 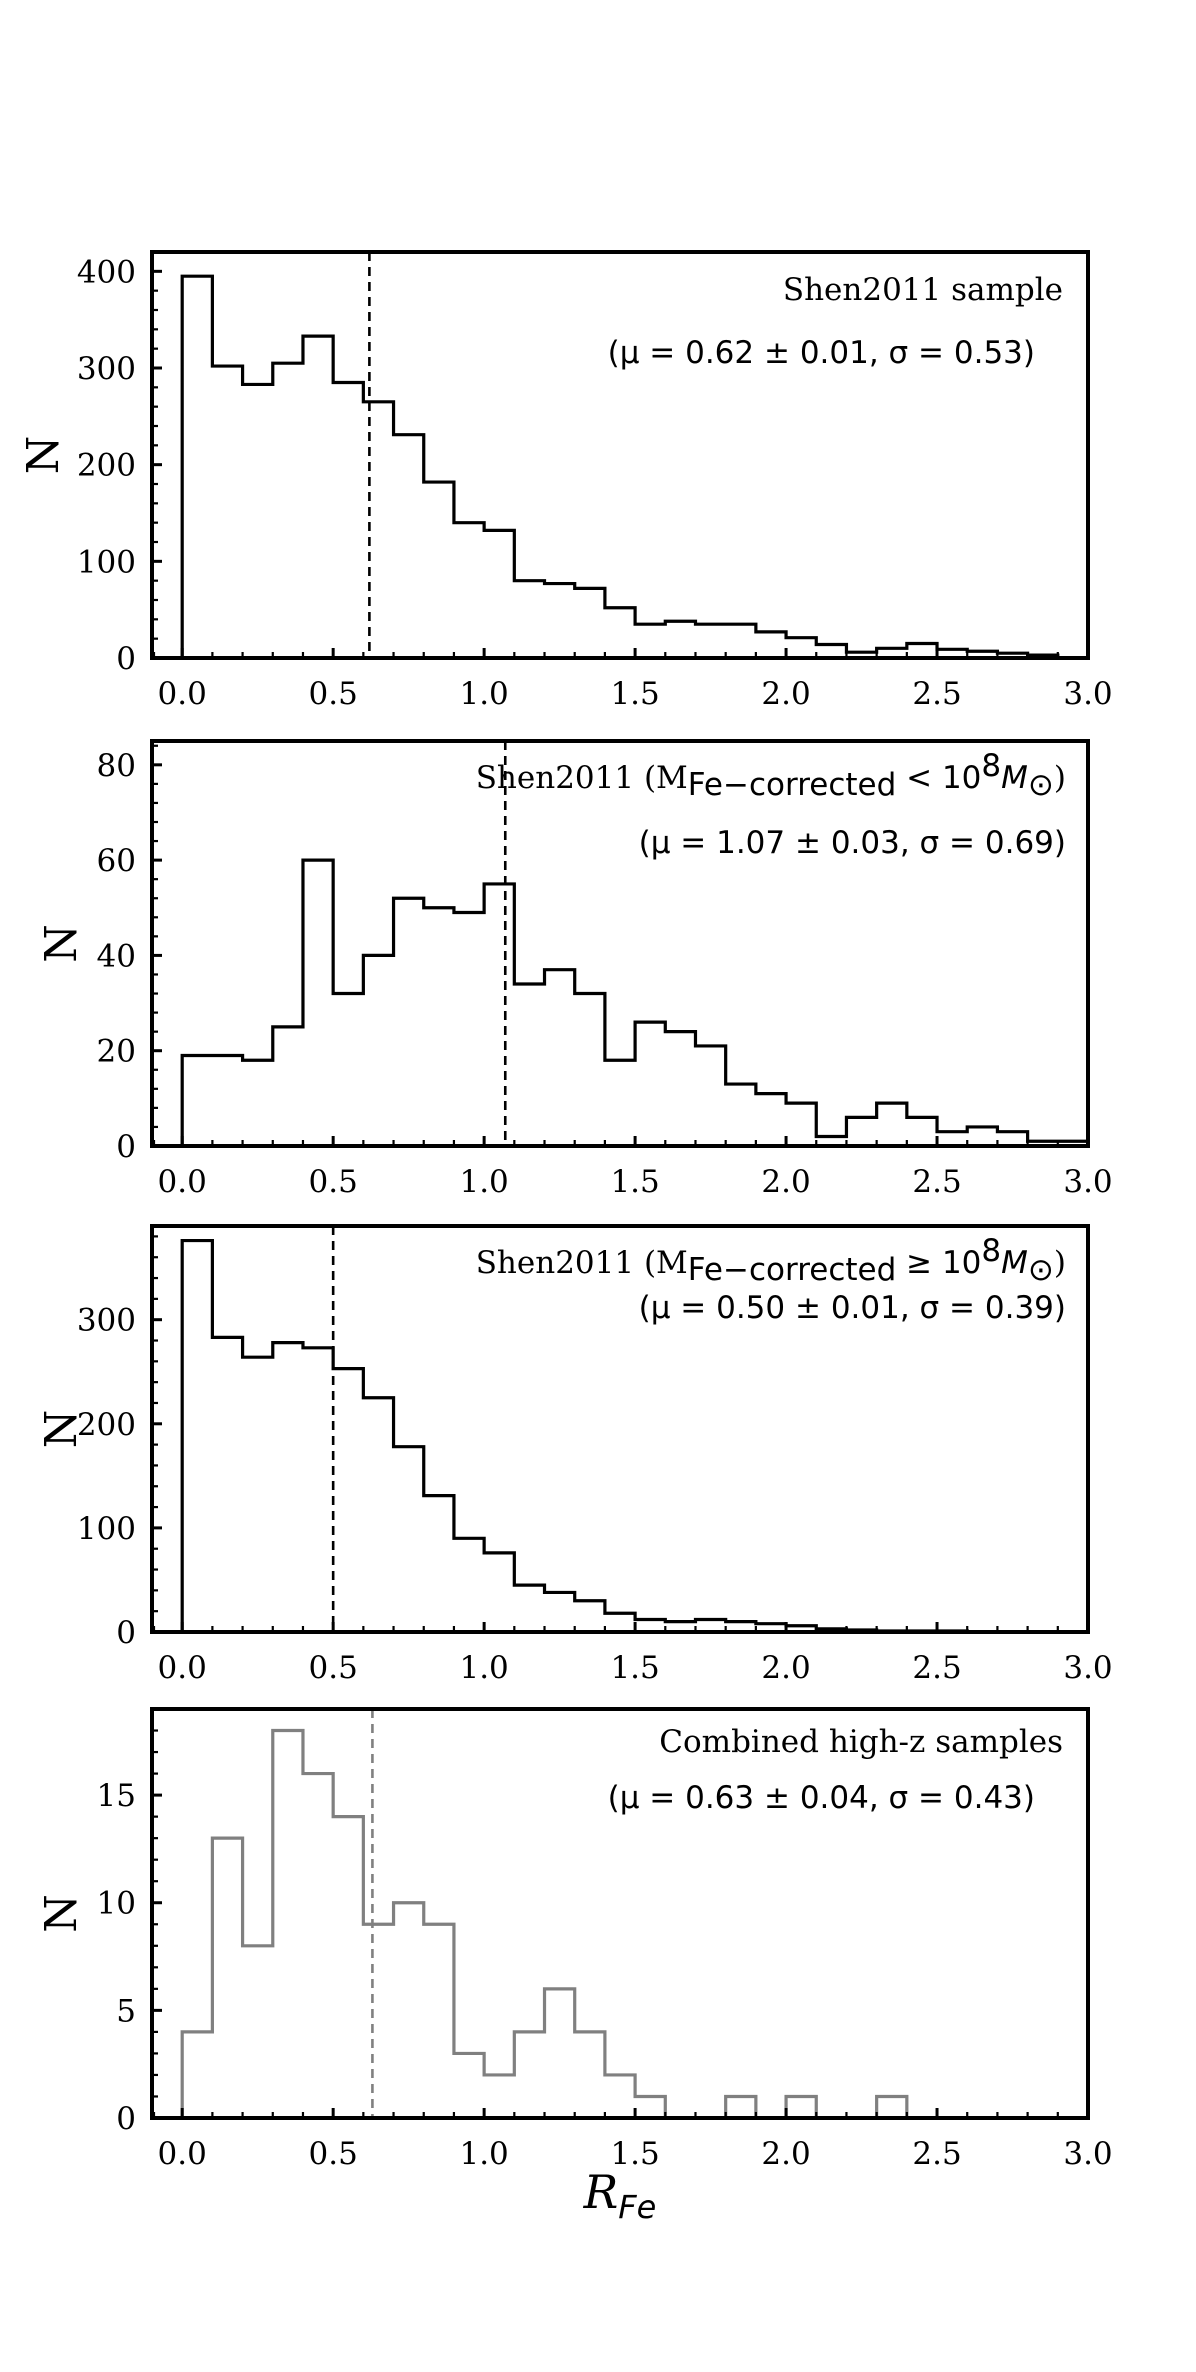 What do you see at coordinates (861, 1742) in the screenshot?
I see `annotation-title: Combined high-z samples` at bounding box center [861, 1742].